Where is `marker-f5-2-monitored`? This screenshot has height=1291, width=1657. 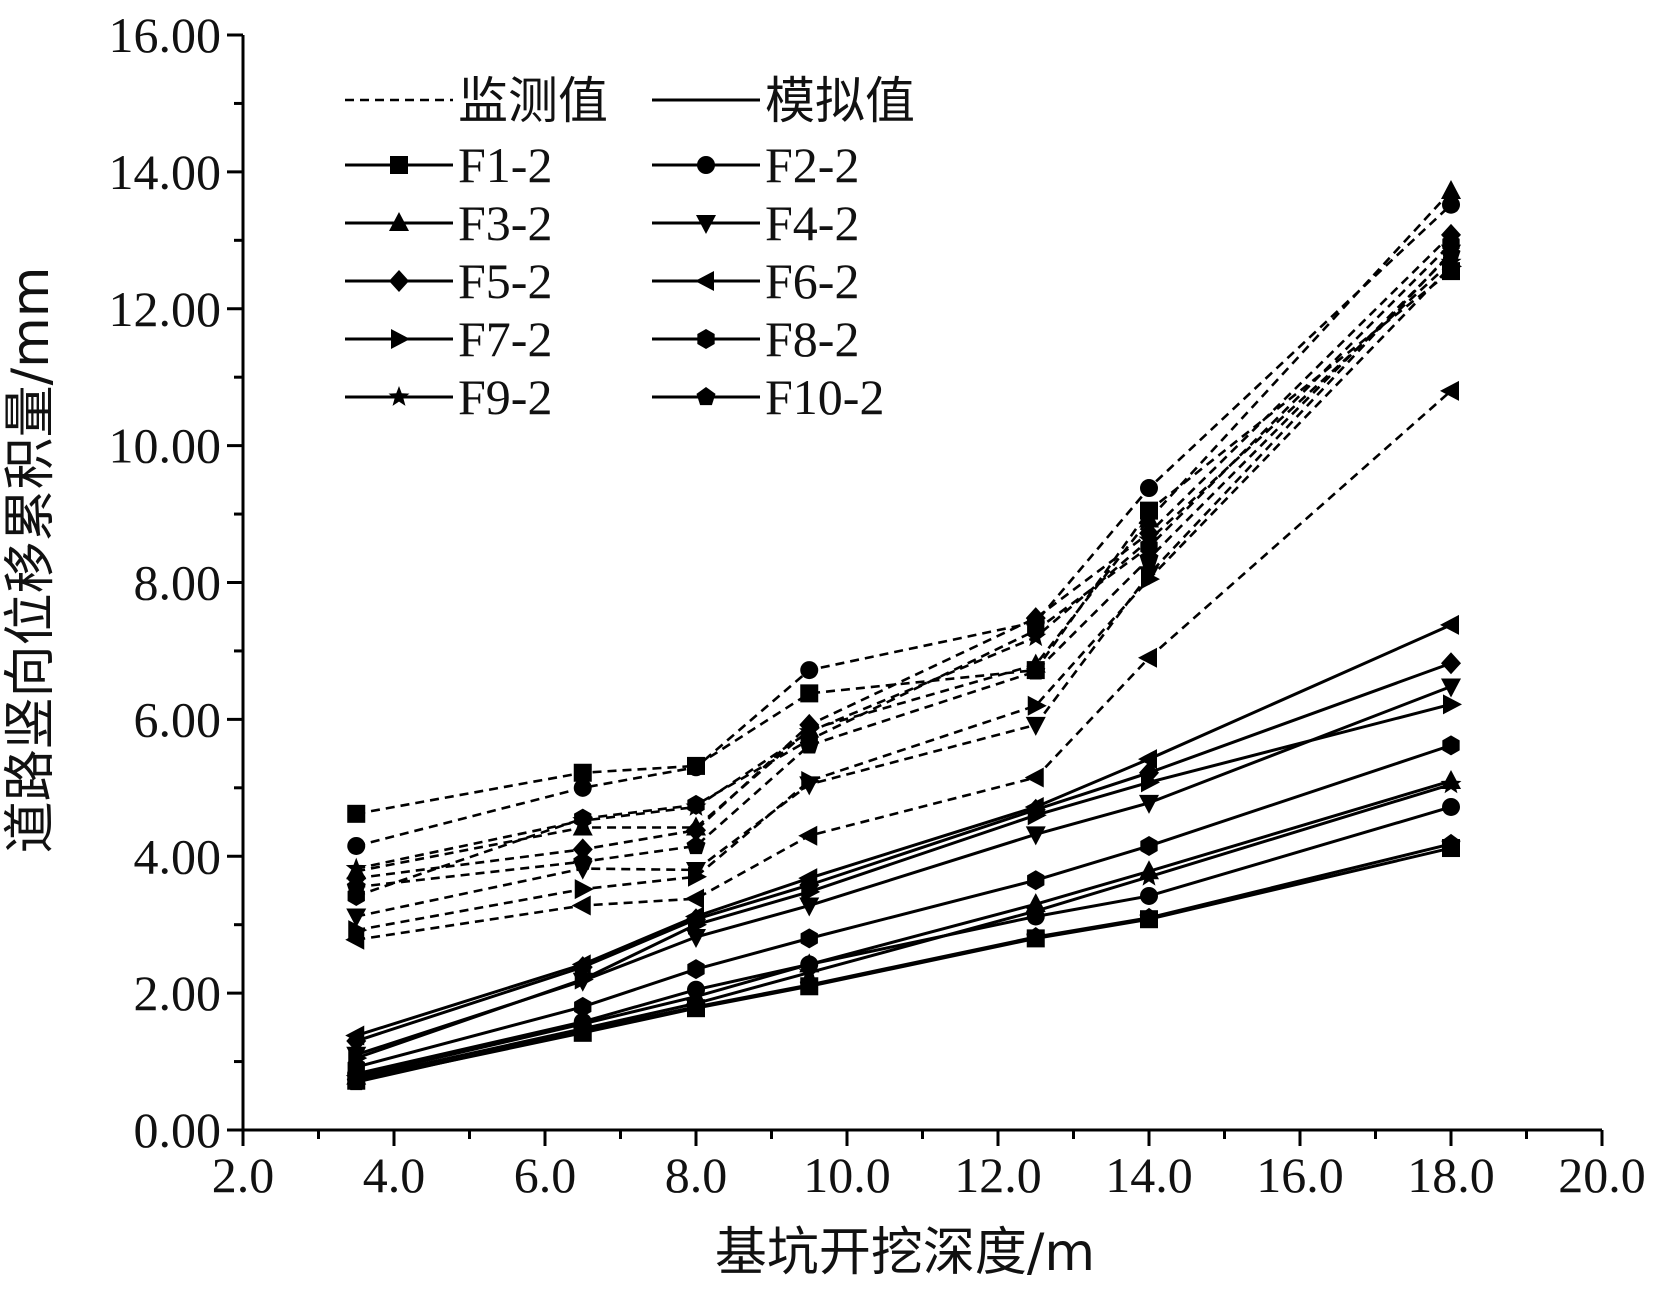
marker-f5-2-monitored is located at coordinates (696, 830).